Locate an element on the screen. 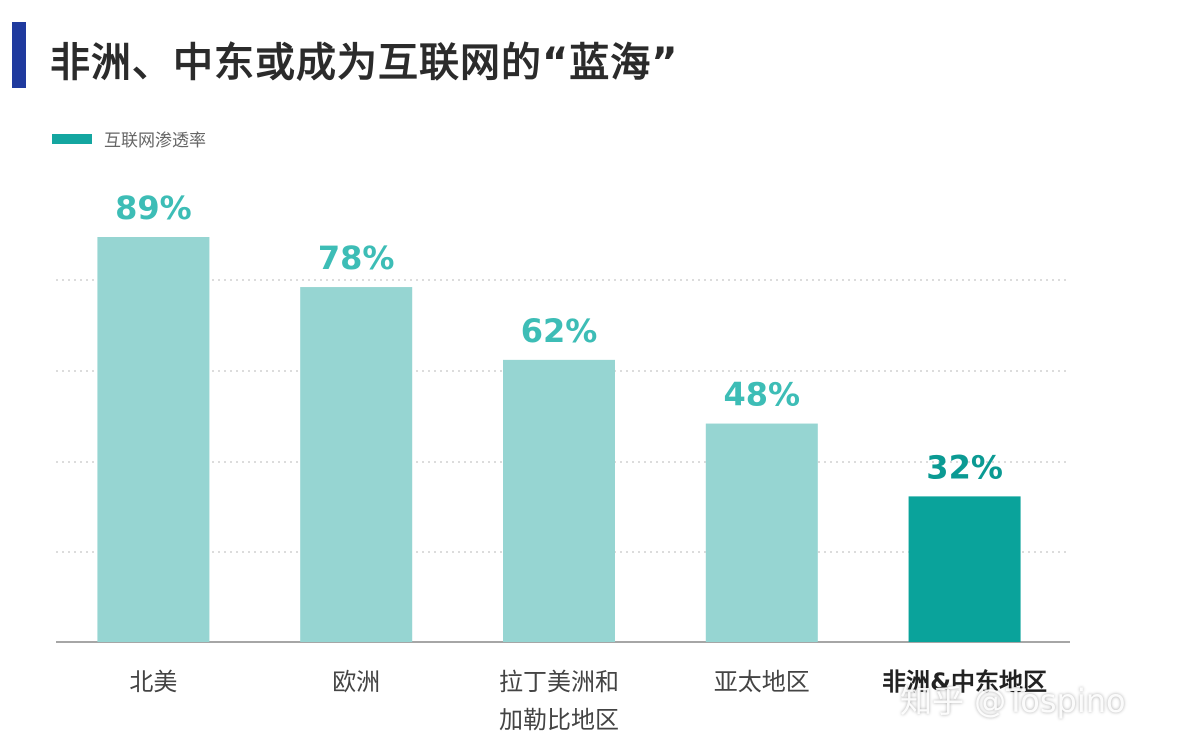 The height and width of the screenshot is (750, 1180). chart-title: 非洲、中东或成为互联网的“蓝海” is located at coordinates (364, 63).